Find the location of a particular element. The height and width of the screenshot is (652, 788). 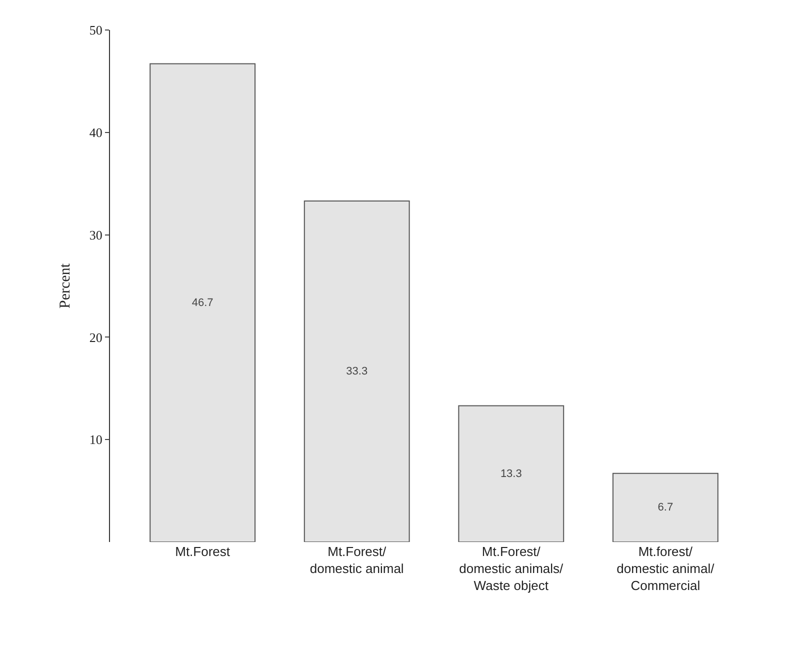

x-tick-label: Mt.Forest is located at coordinates (202, 551).